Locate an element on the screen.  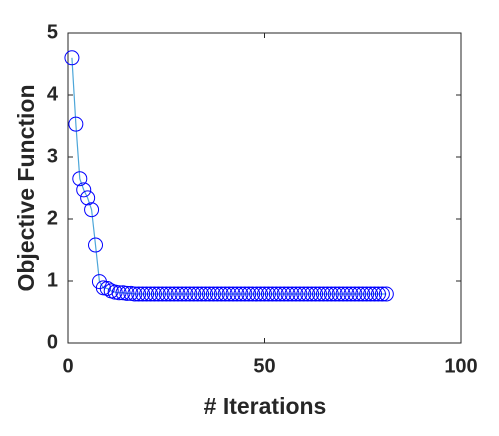
x-tick-label: 50 is located at coordinates (264, 366).